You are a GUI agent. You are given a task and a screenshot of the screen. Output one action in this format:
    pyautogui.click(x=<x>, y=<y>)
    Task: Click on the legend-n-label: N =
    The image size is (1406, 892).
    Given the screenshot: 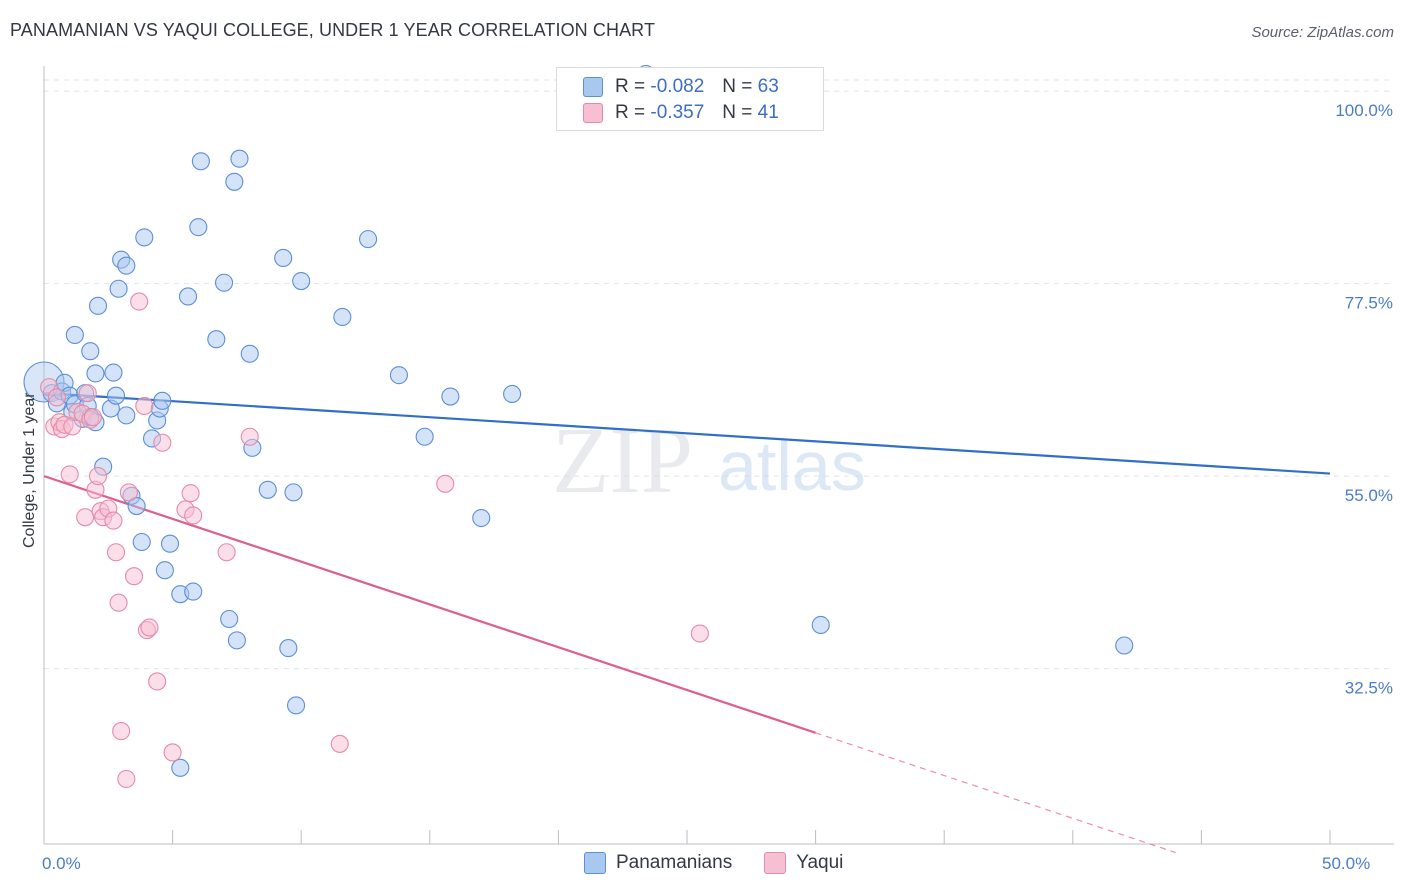 What is the action you would take?
    pyautogui.click(x=737, y=112)
    